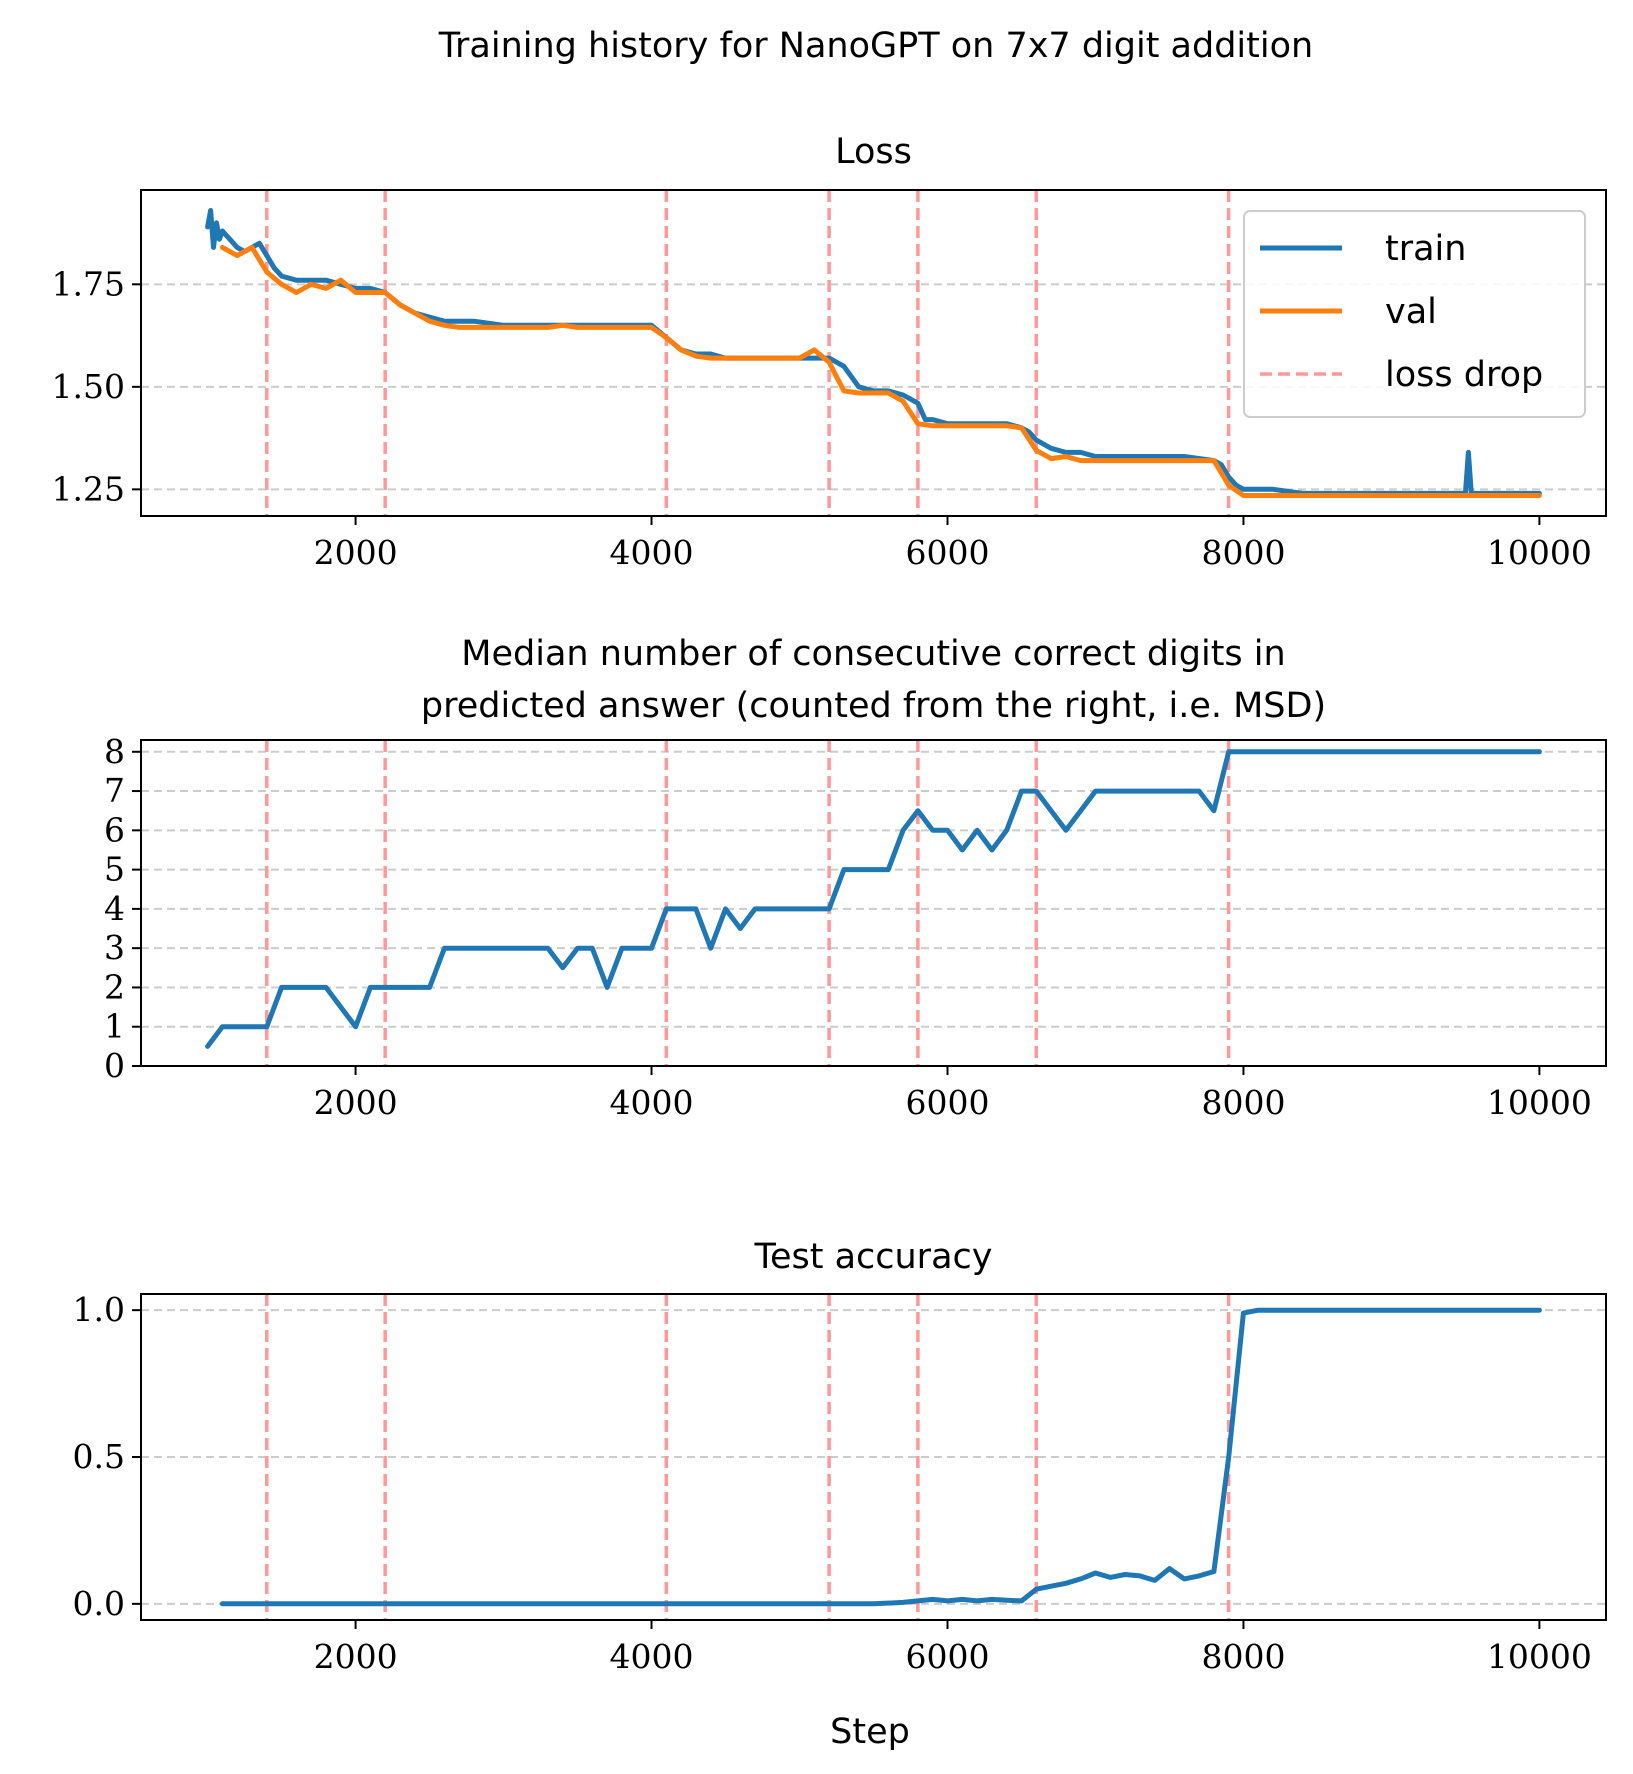 Image resolution: width=1633 pixels, height=1774 pixels. What do you see at coordinates (1425, 249) in the screenshot?
I see `legend-label: train` at bounding box center [1425, 249].